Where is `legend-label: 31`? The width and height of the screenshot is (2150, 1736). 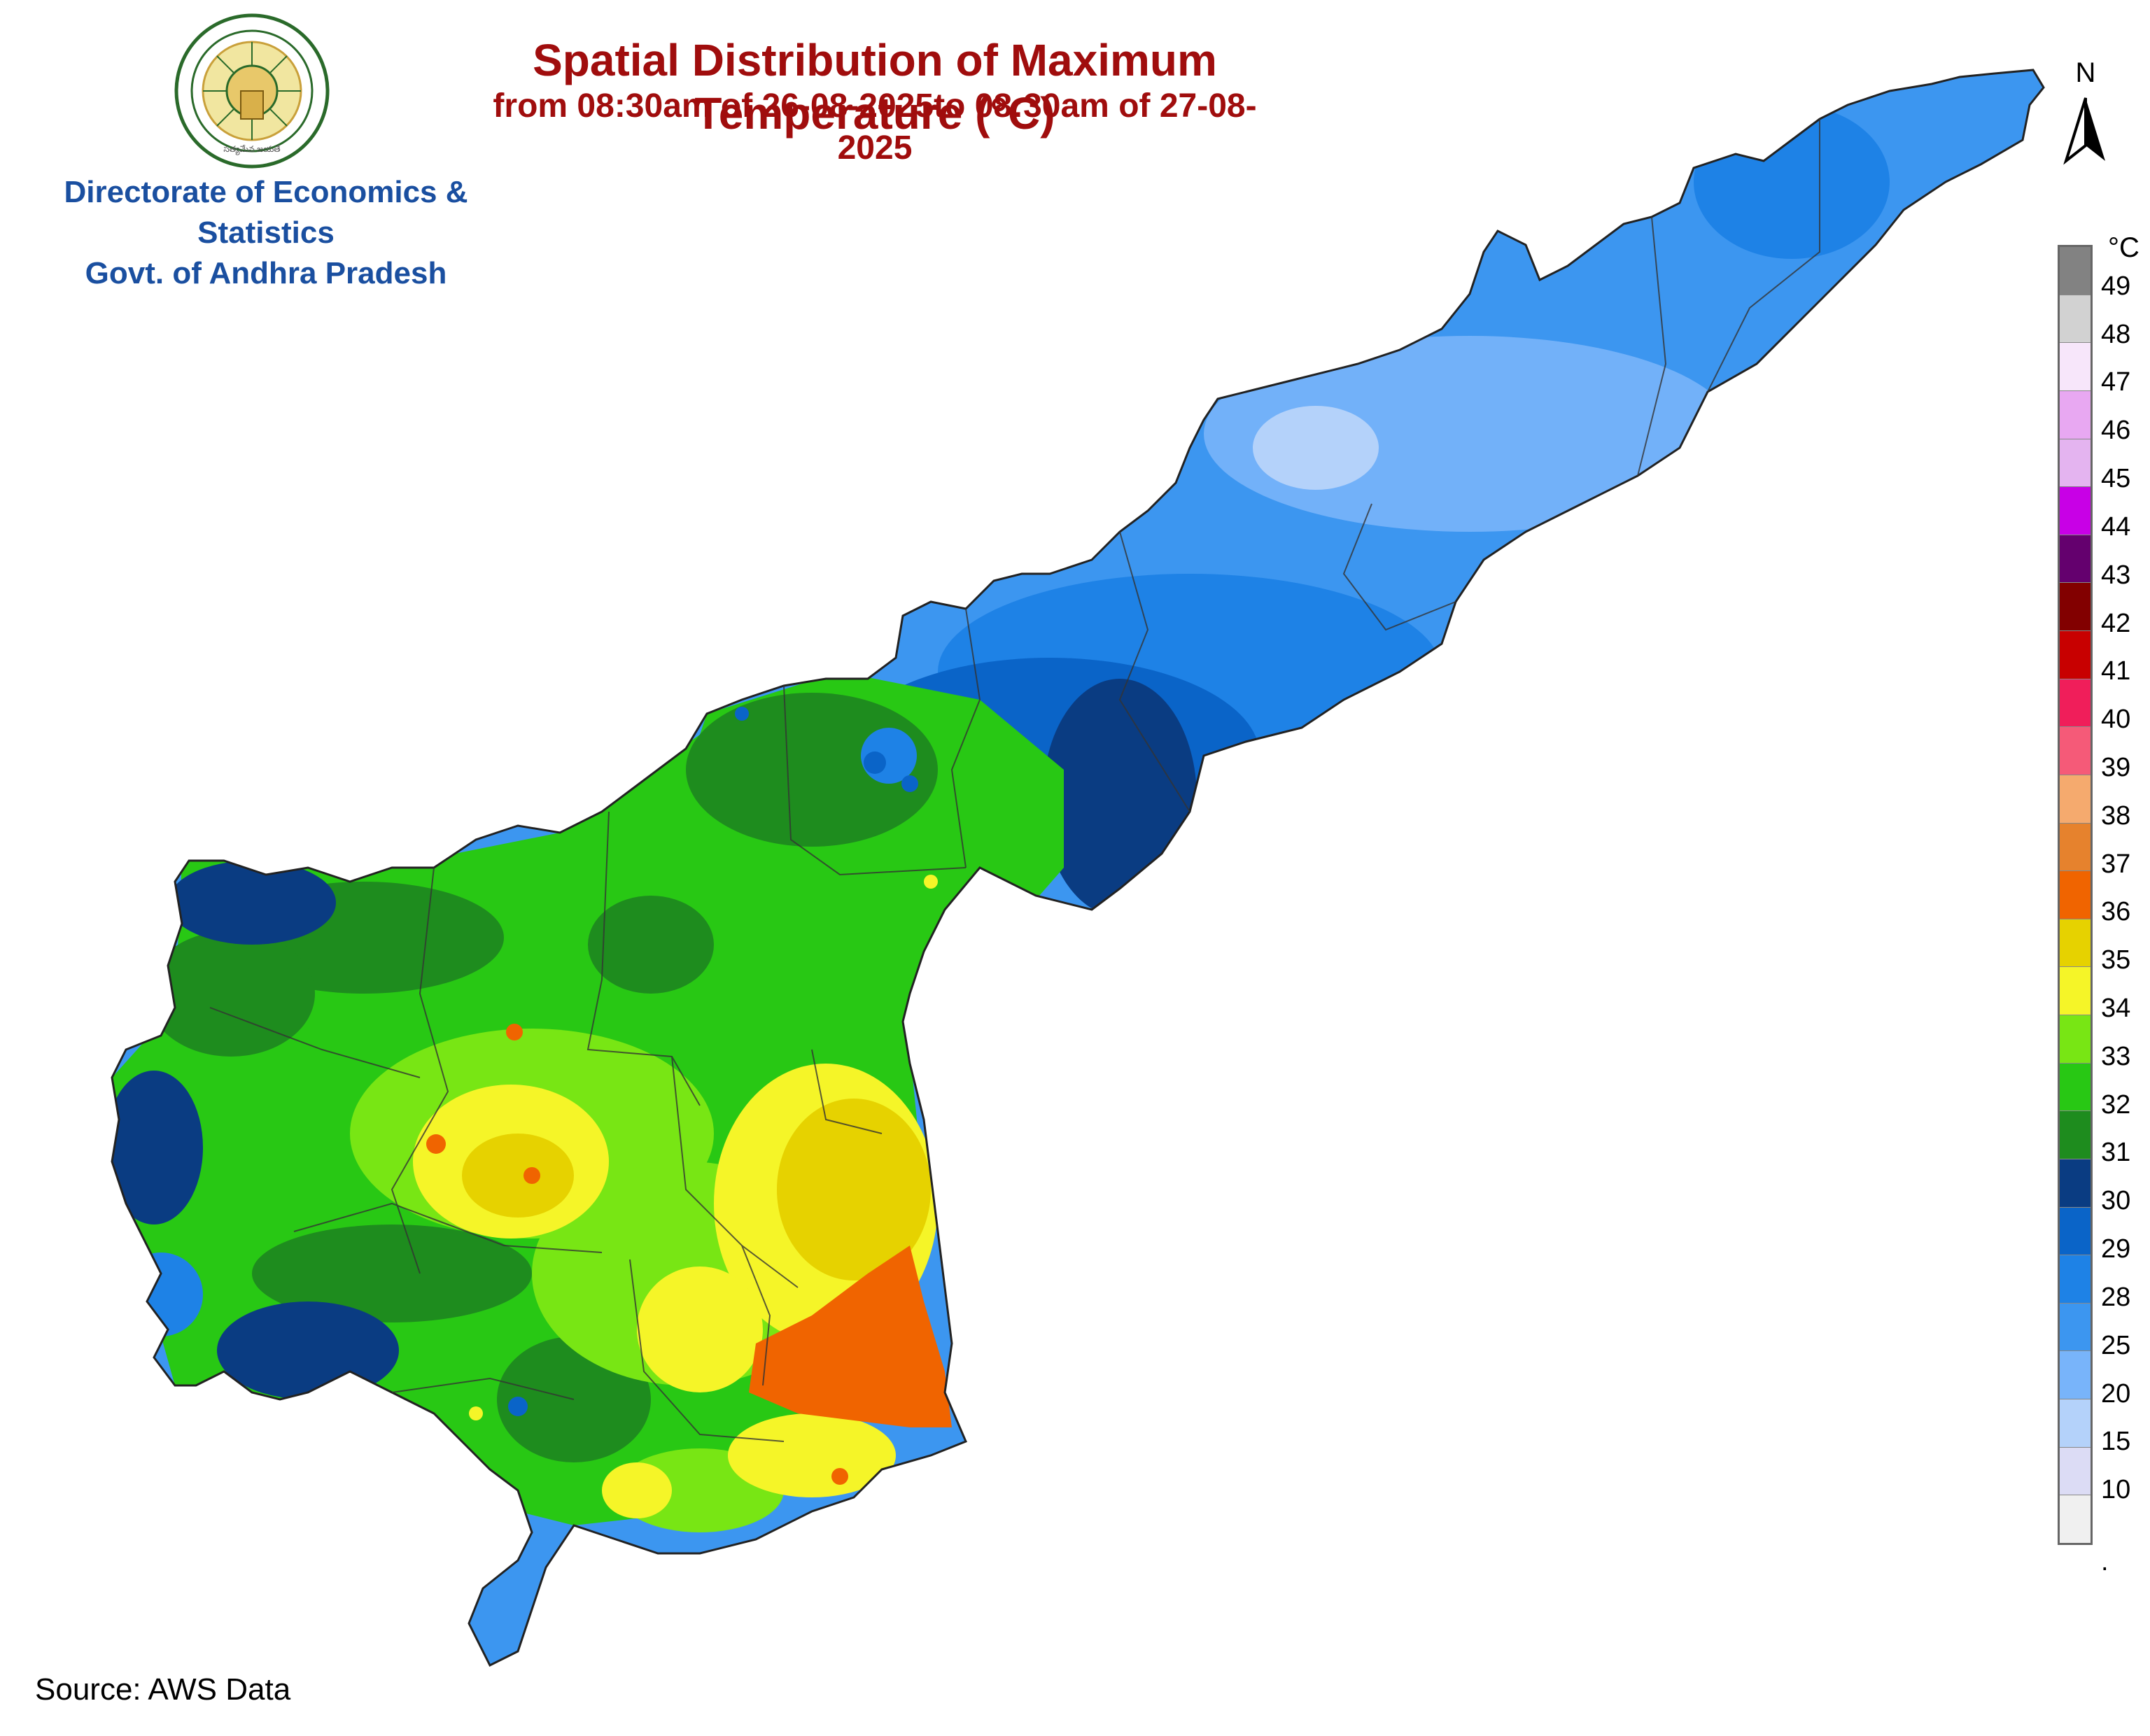
legend-label: 31 is located at coordinates (2116, 1153).